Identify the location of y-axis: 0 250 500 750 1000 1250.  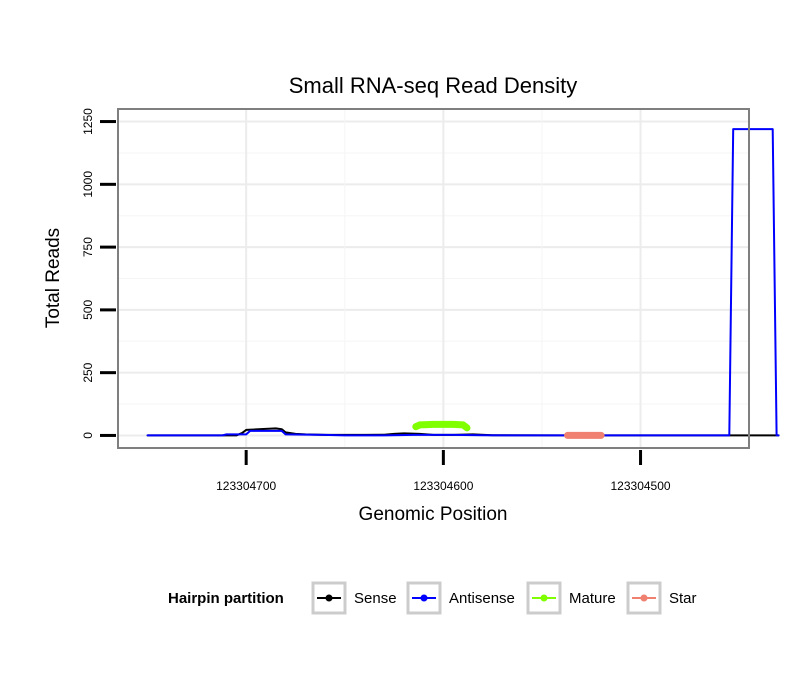
(98, 273).